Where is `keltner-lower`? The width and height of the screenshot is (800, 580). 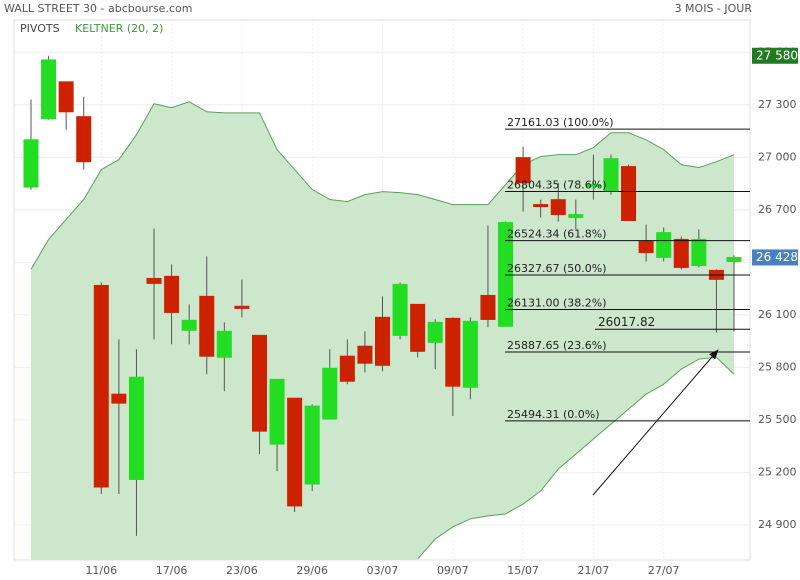 keltner-lower is located at coordinates (576, 458).